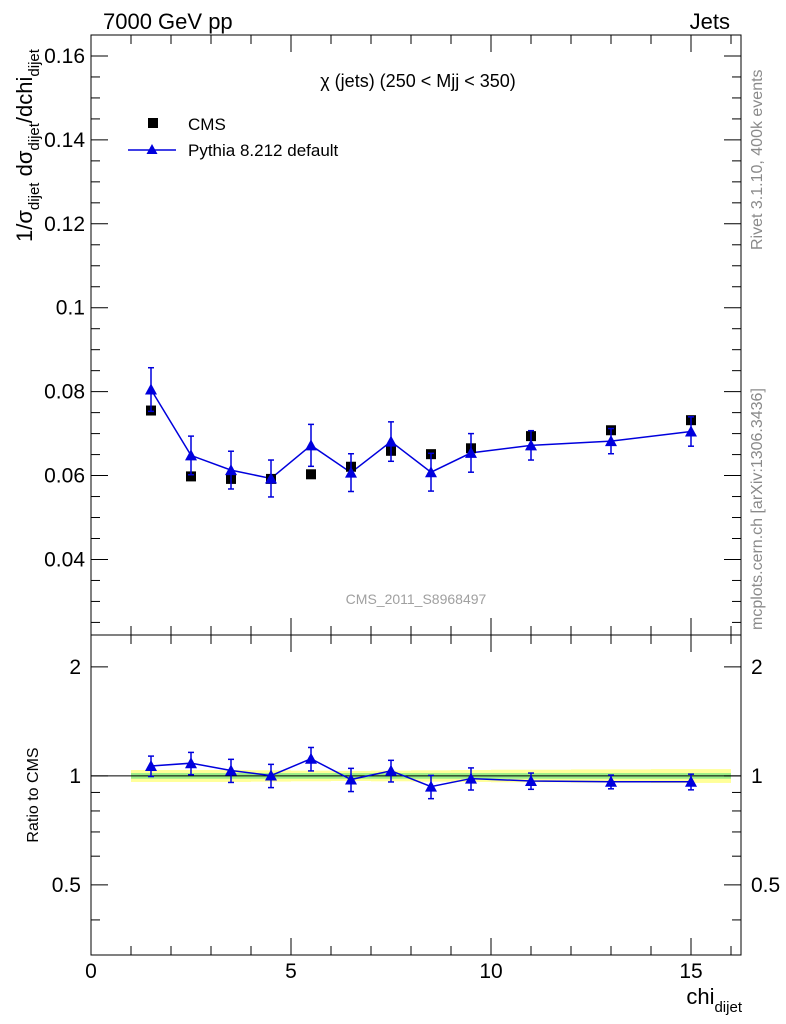  Describe the element at coordinates (291, 971) in the screenshot. I see `x-tick-label: 5` at that location.